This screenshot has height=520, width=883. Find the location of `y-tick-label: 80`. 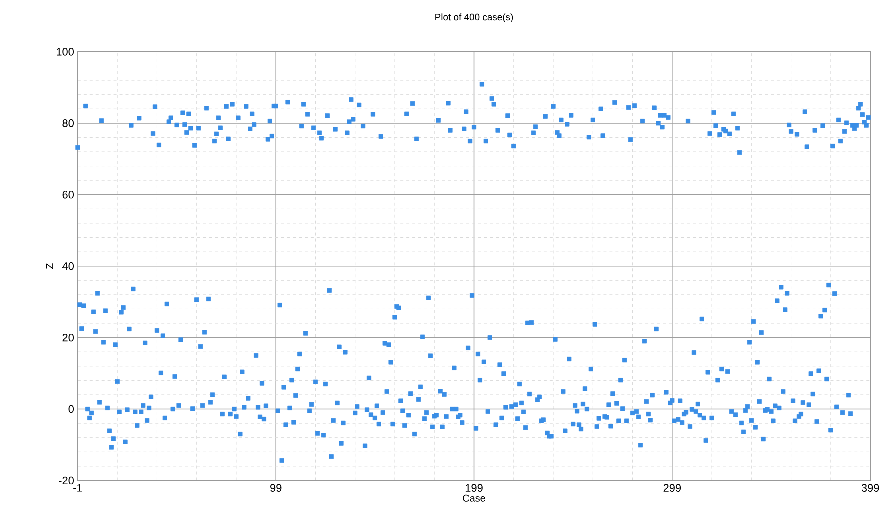

y-tick-label: 80 is located at coordinates (68, 124).